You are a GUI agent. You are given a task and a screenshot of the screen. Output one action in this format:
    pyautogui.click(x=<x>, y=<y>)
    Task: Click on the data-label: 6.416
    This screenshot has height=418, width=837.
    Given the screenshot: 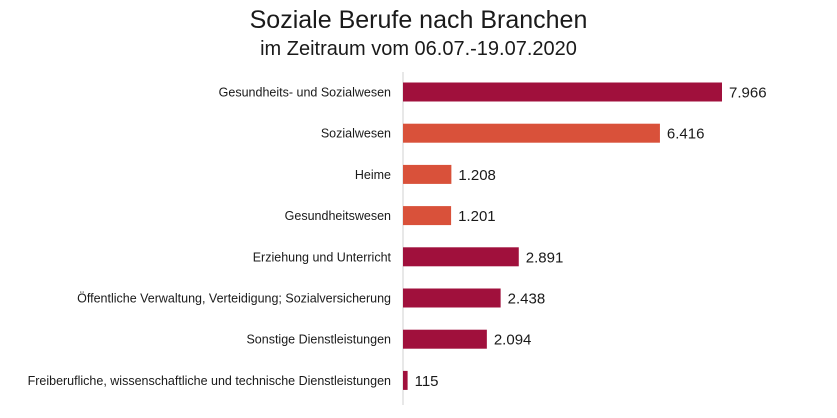 What is the action you would take?
    pyautogui.click(x=686, y=134)
    